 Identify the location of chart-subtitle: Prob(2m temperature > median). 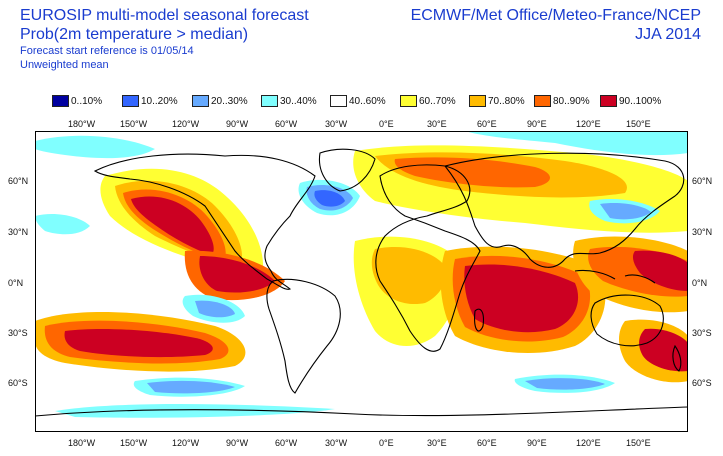
(134, 34).